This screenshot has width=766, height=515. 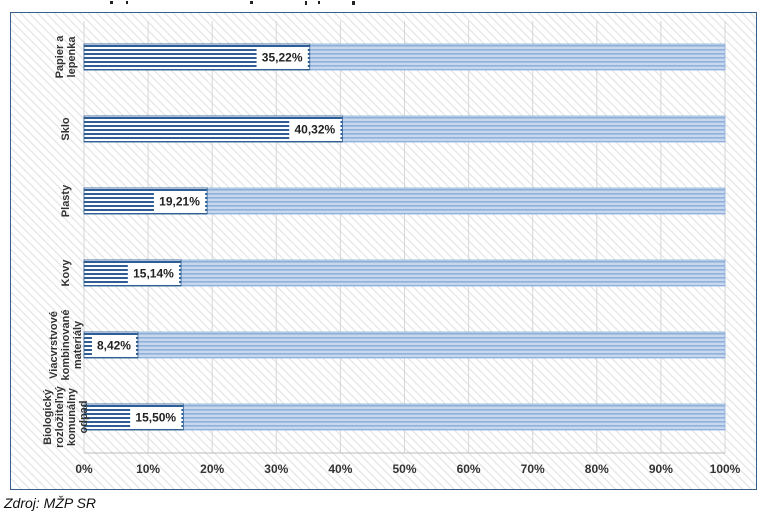 I want to click on category-label-line: Biologický, so click(x=48, y=416).